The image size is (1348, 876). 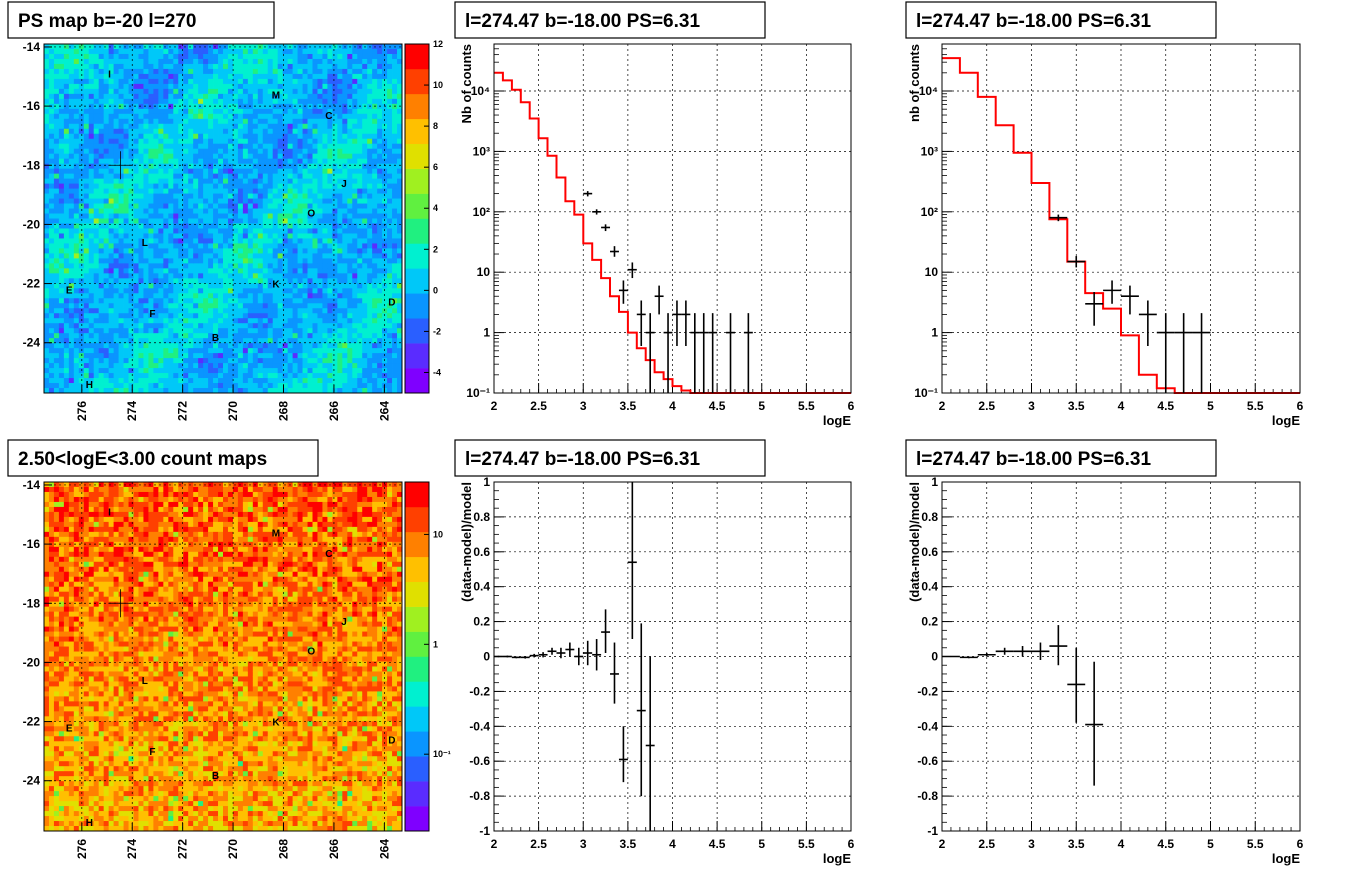 What do you see at coordinates (479, 761) in the screenshot?
I see `y-tick-label: -0.6` at bounding box center [479, 761].